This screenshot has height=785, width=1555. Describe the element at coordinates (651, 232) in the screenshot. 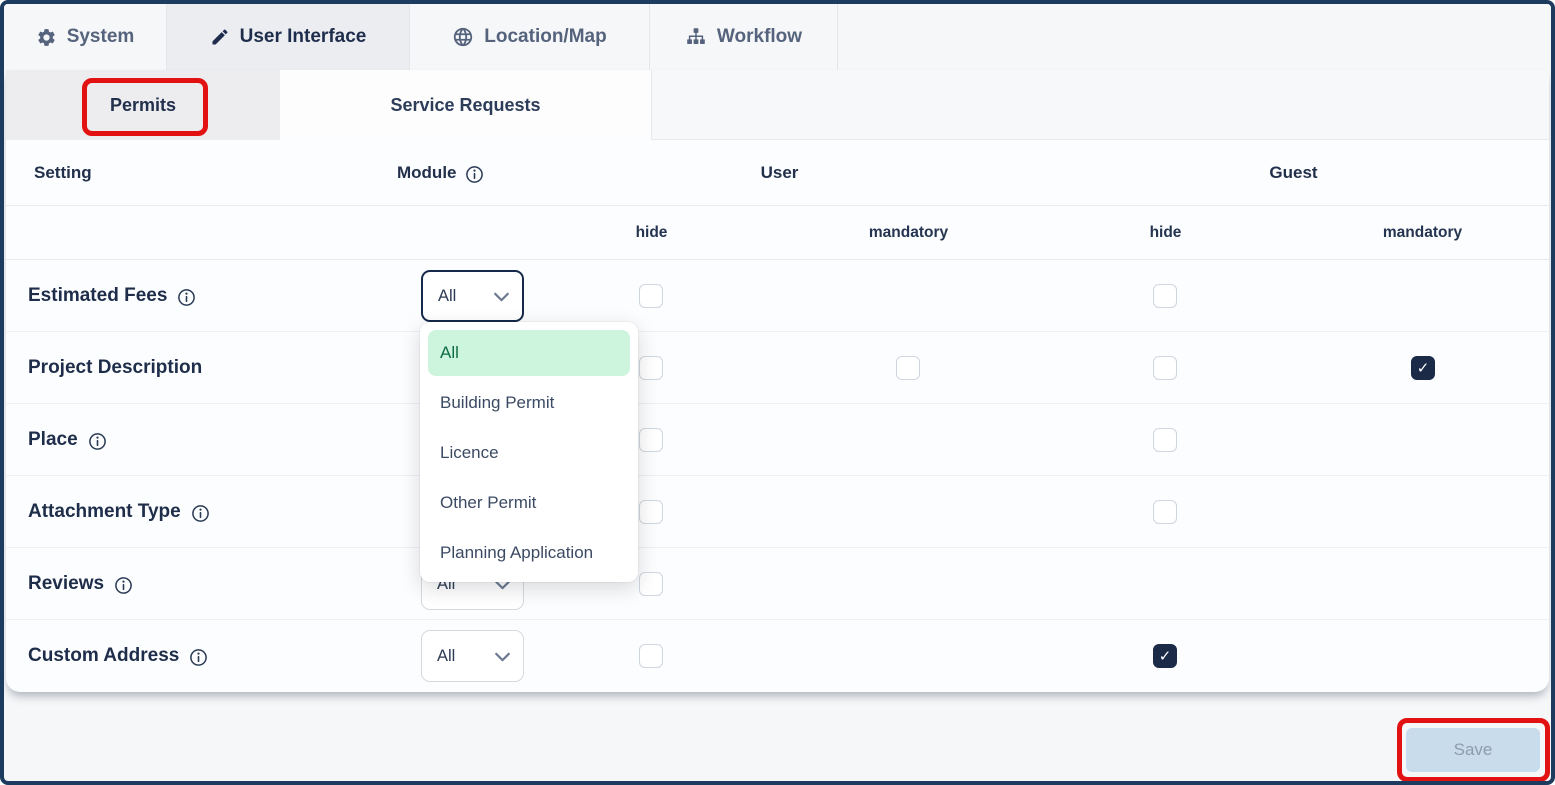

I see `subheader-user-hide: hide` at that location.